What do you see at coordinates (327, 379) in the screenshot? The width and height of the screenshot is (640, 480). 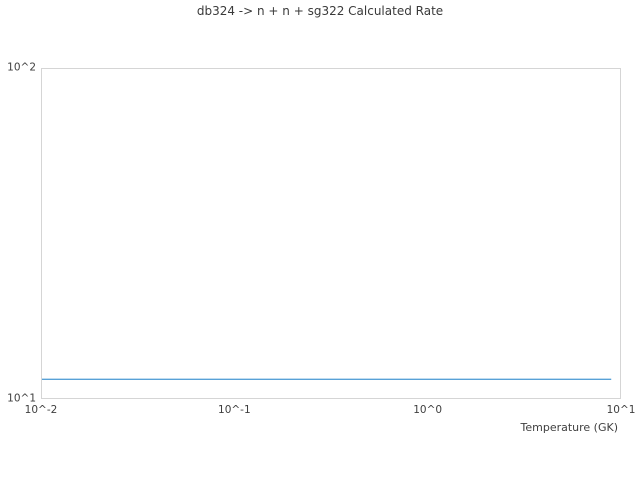 I see `rate-line-series` at bounding box center [327, 379].